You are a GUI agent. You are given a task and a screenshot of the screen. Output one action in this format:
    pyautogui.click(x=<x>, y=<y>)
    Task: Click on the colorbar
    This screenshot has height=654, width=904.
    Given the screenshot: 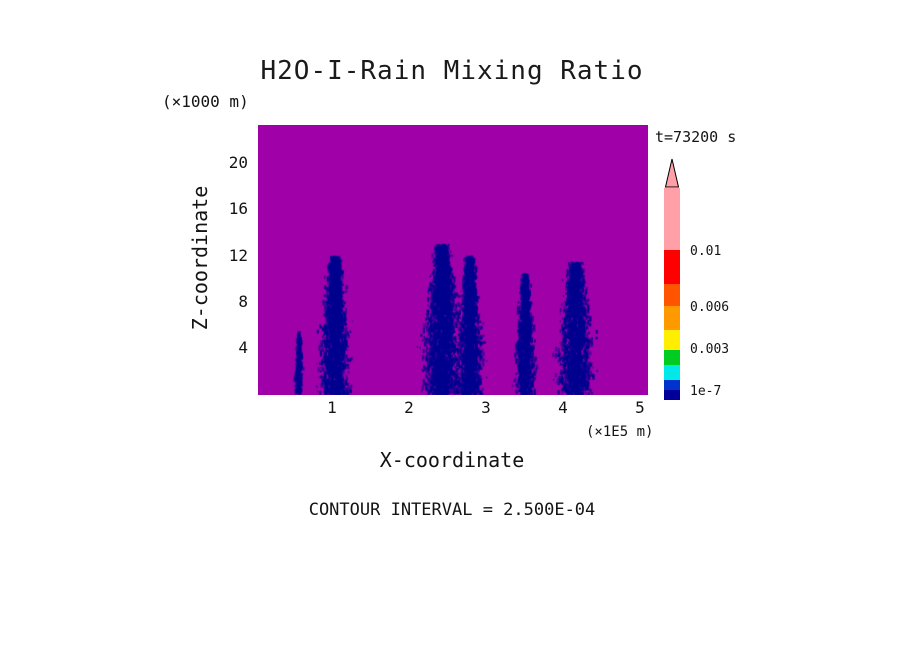 What is the action you would take?
    pyautogui.click(x=672, y=279)
    